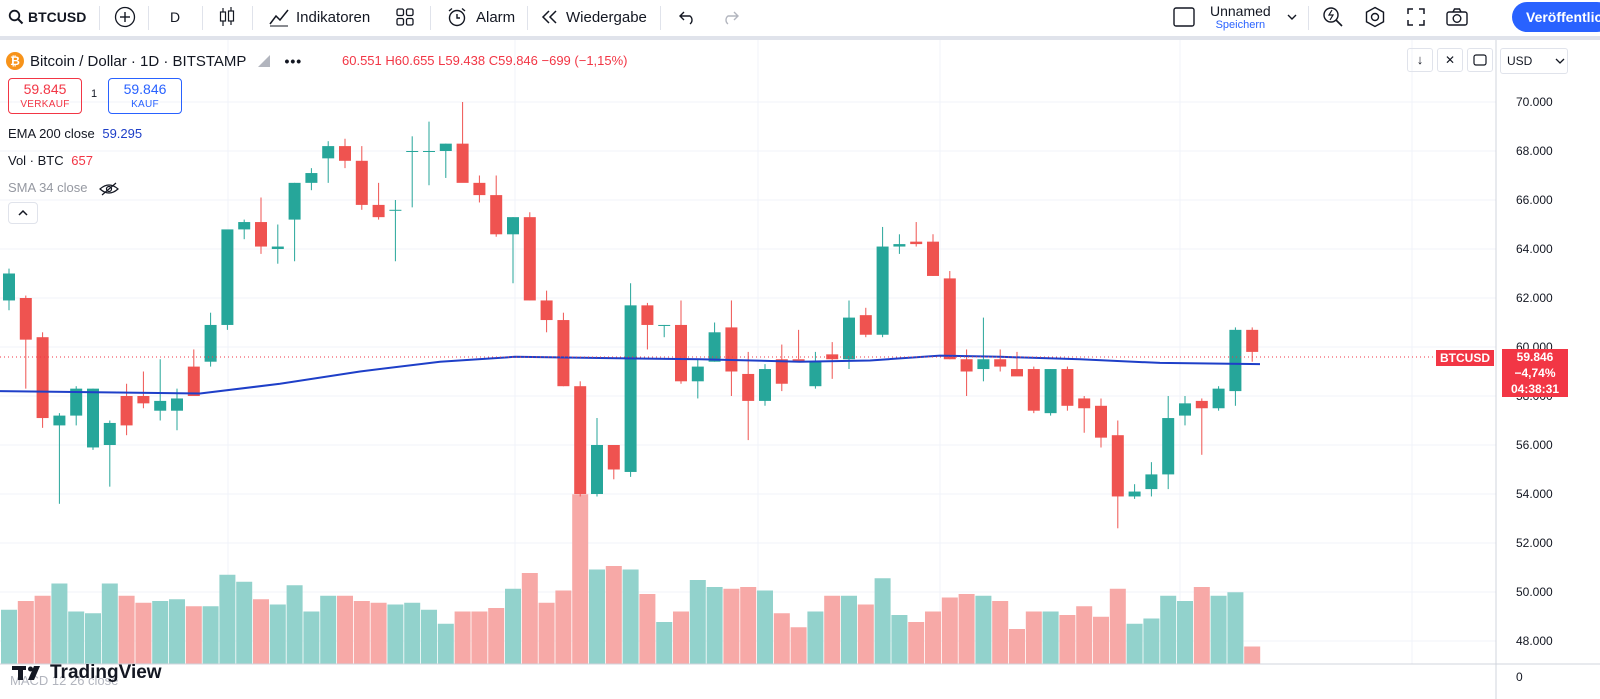  Describe the element at coordinates (264, 61) in the screenshot. I see `market-closed-icon` at that location.